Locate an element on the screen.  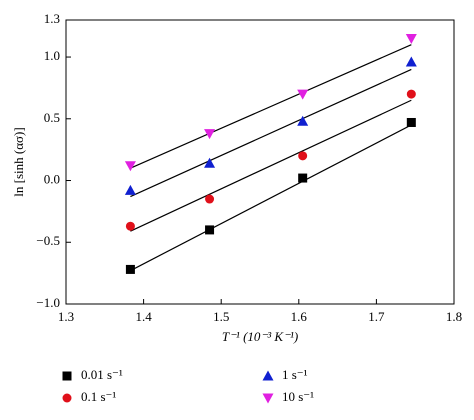
y-tick-label: 1.3 is located at coordinates (52, 18).